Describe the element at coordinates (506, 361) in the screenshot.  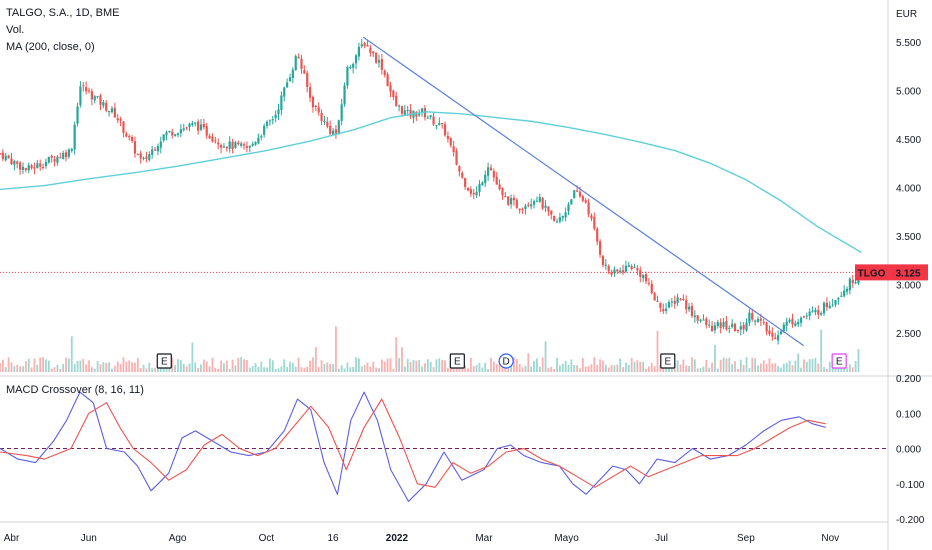
I see `dividend-marker` at that location.